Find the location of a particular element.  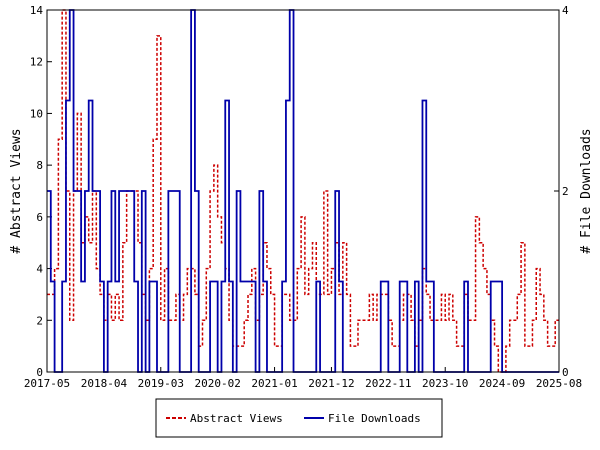

x-tick-label: 2023-10 is located at coordinates (445, 383).